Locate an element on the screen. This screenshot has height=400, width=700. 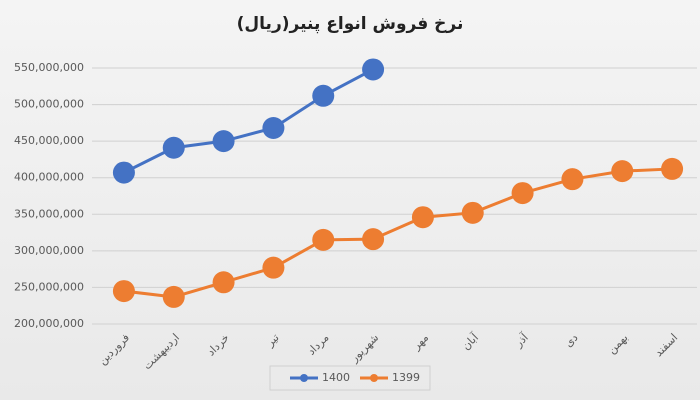
x-tick-label: اسفند is located at coordinates (666, 345).